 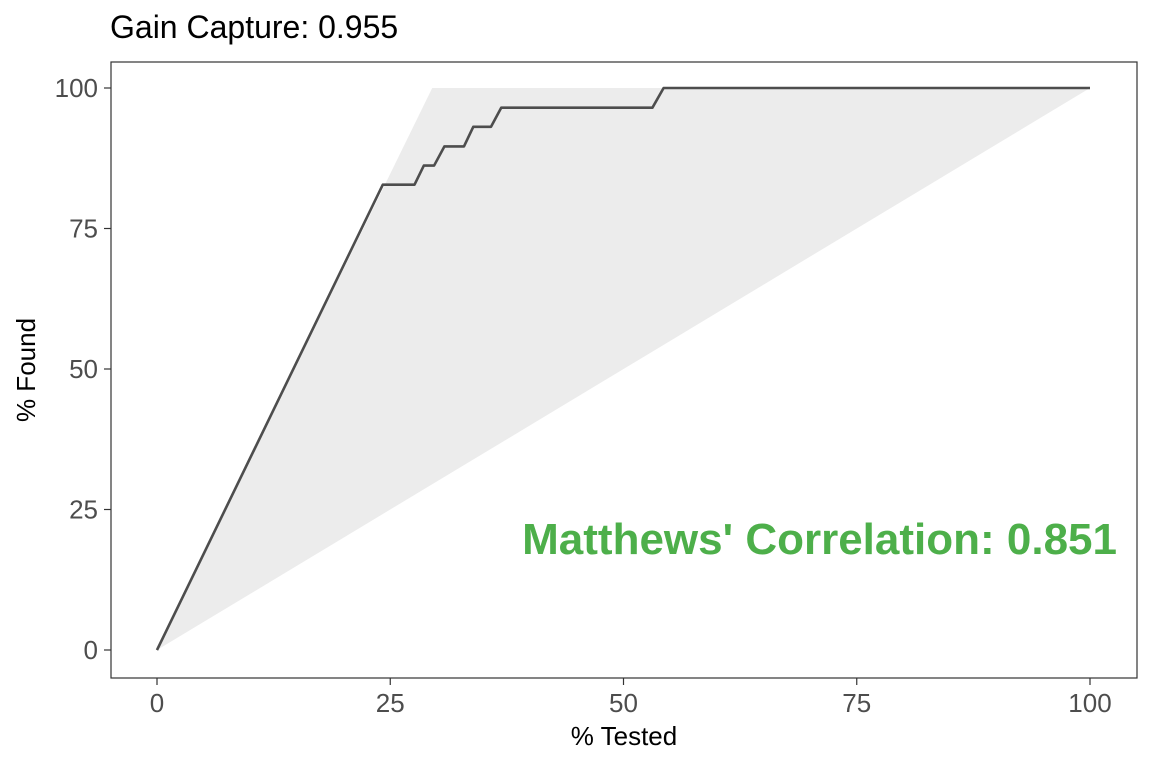 I want to click on y-axis: 0 25 50 75 100, so click(x=83, y=369).